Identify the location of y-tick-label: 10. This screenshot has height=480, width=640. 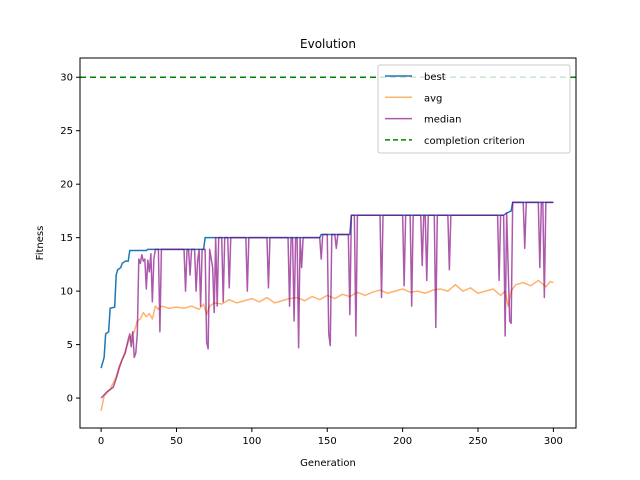
(66, 292).